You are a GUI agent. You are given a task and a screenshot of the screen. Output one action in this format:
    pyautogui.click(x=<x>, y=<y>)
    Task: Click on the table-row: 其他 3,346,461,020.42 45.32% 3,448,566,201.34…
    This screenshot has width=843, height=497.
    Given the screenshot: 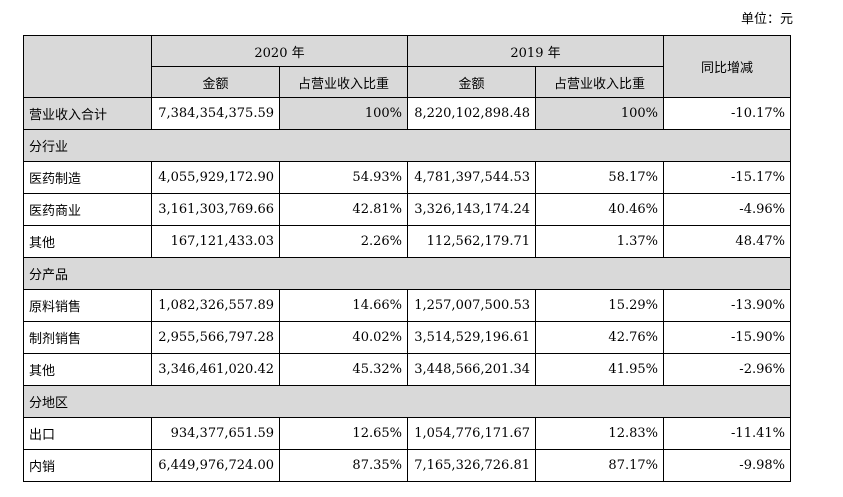 What is the action you would take?
    pyautogui.click(x=407, y=369)
    